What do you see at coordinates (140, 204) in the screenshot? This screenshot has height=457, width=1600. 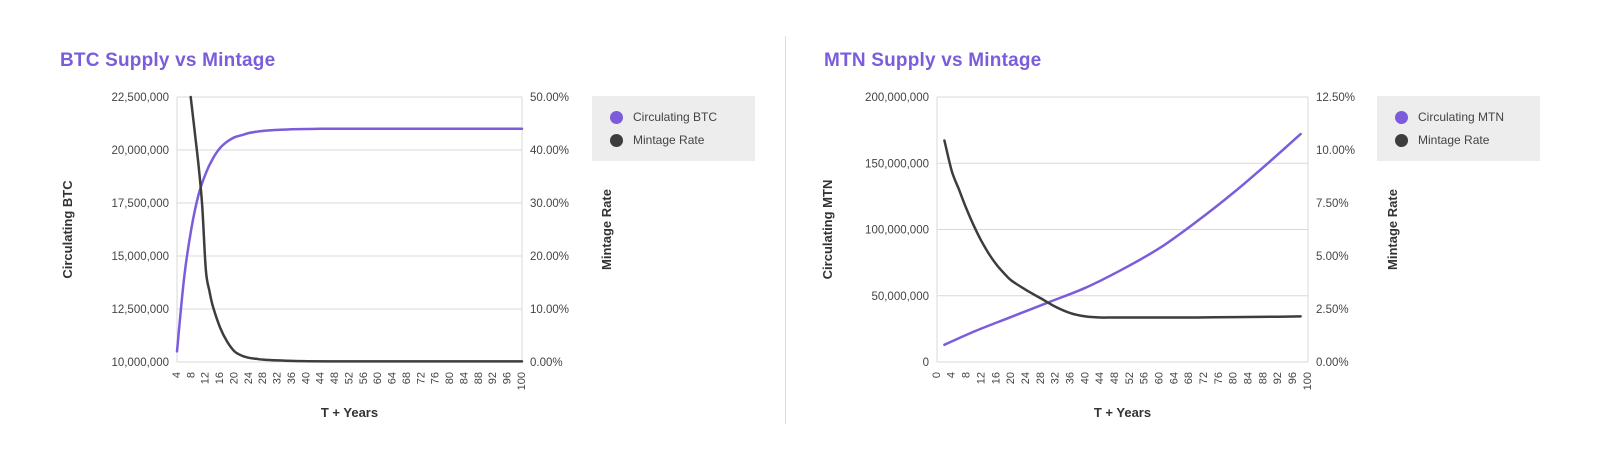 I see `y-tick-label: 17,500,000` at bounding box center [140, 204].